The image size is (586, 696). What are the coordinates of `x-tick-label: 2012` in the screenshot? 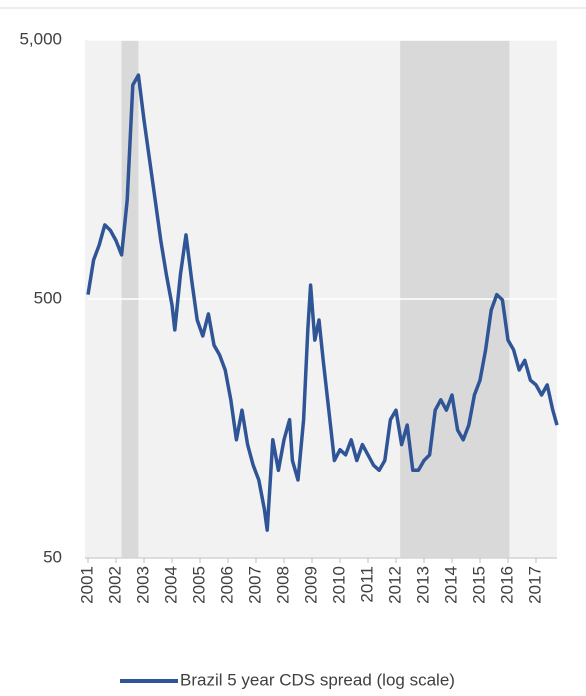 It's located at (394, 585).